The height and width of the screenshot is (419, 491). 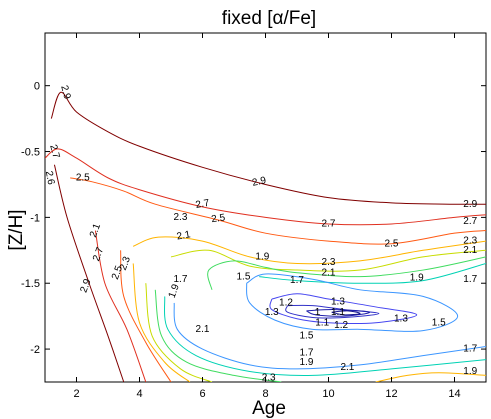 I want to click on x-tick-label: 14, so click(x=454, y=394).